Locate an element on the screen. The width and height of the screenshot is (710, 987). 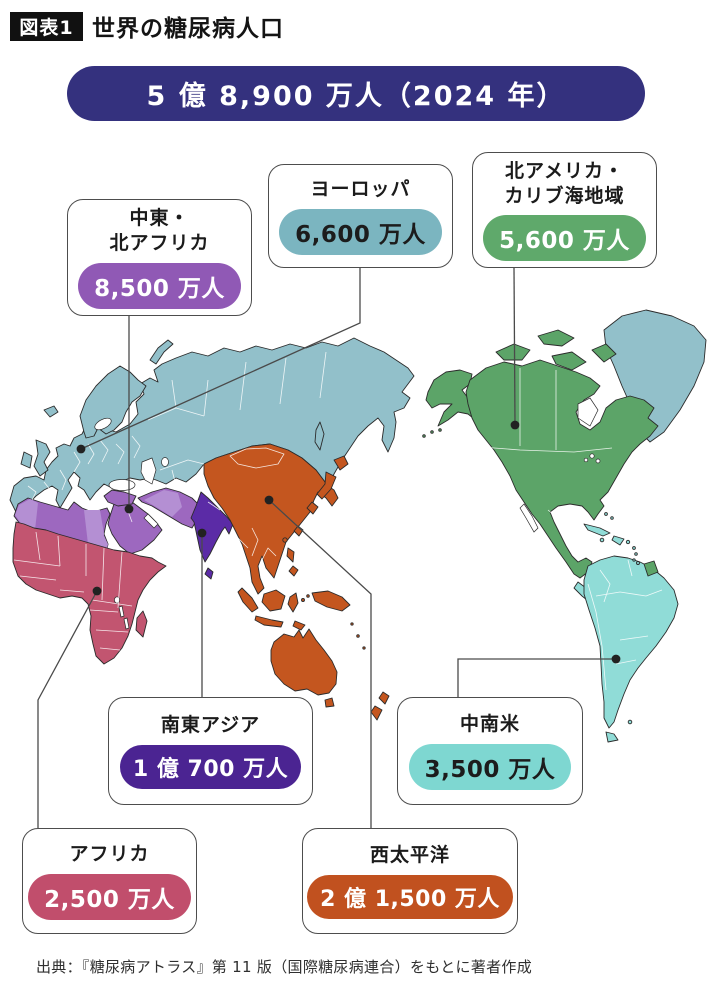
callout-nac: 北アメリカ・ カリブ海地域 5,600 万人 is located at coordinates (564, 210).